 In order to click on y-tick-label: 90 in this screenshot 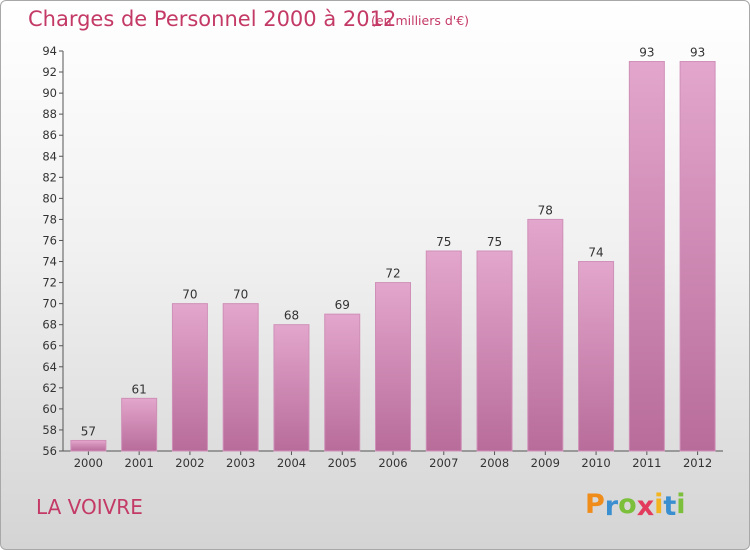, I will do `click(49, 93)`.